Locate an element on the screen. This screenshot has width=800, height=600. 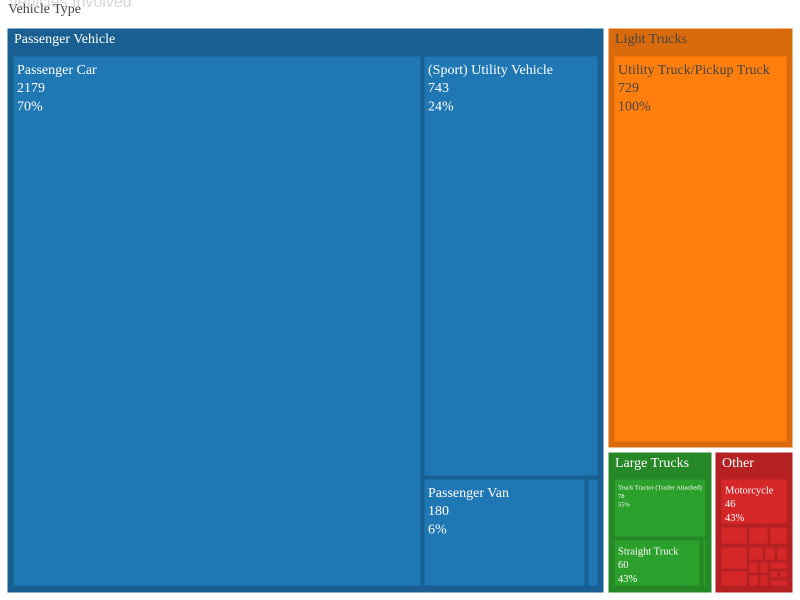
leaf-percent-3-0: 43% is located at coordinates (735, 518).